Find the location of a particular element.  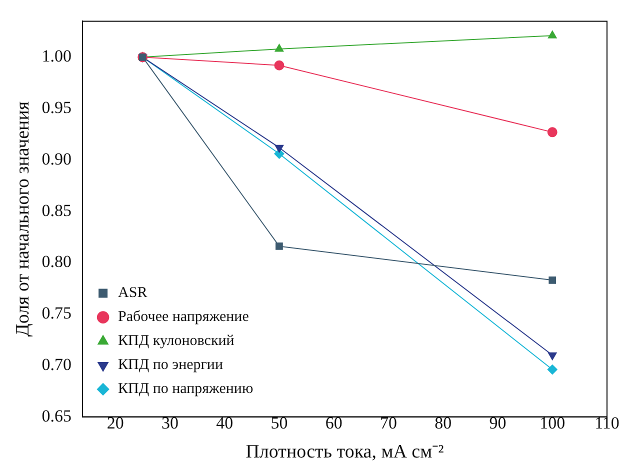

legend-label: КПД по энергии is located at coordinates (170, 365).